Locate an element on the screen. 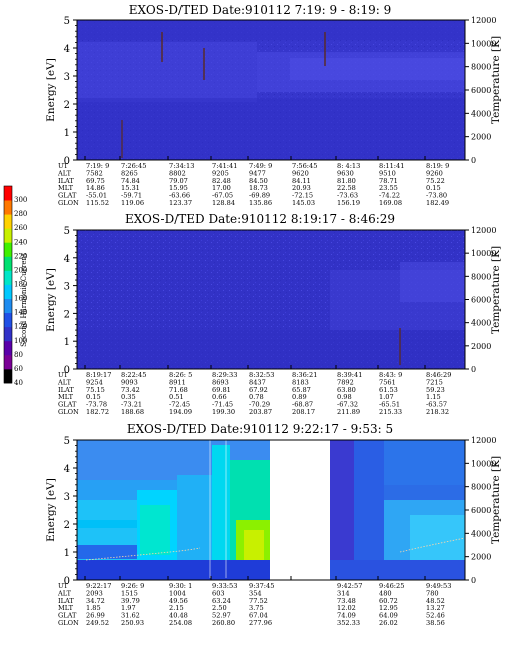  table-cell: 8:19: 9 is located at coordinates (437, 166).